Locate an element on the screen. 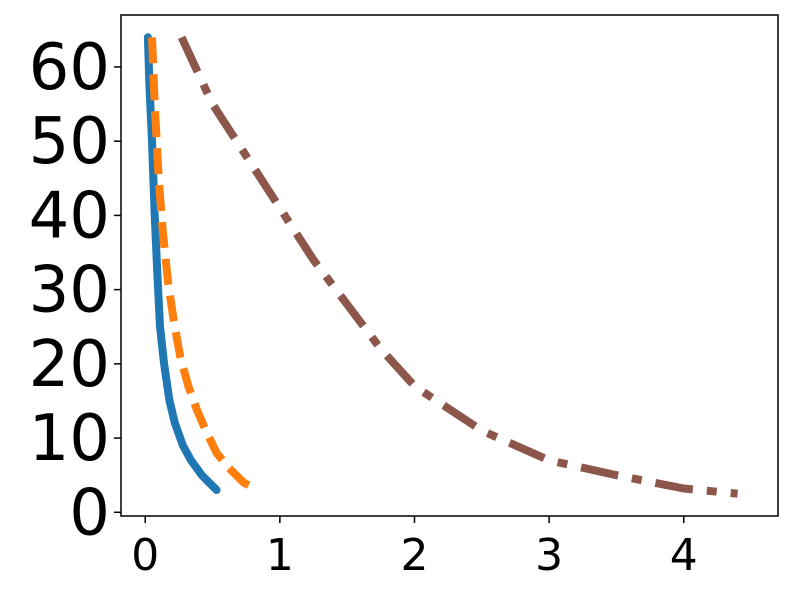 The height and width of the screenshot is (595, 793). y-tick-label: 20 is located at coordinates (69, 365).